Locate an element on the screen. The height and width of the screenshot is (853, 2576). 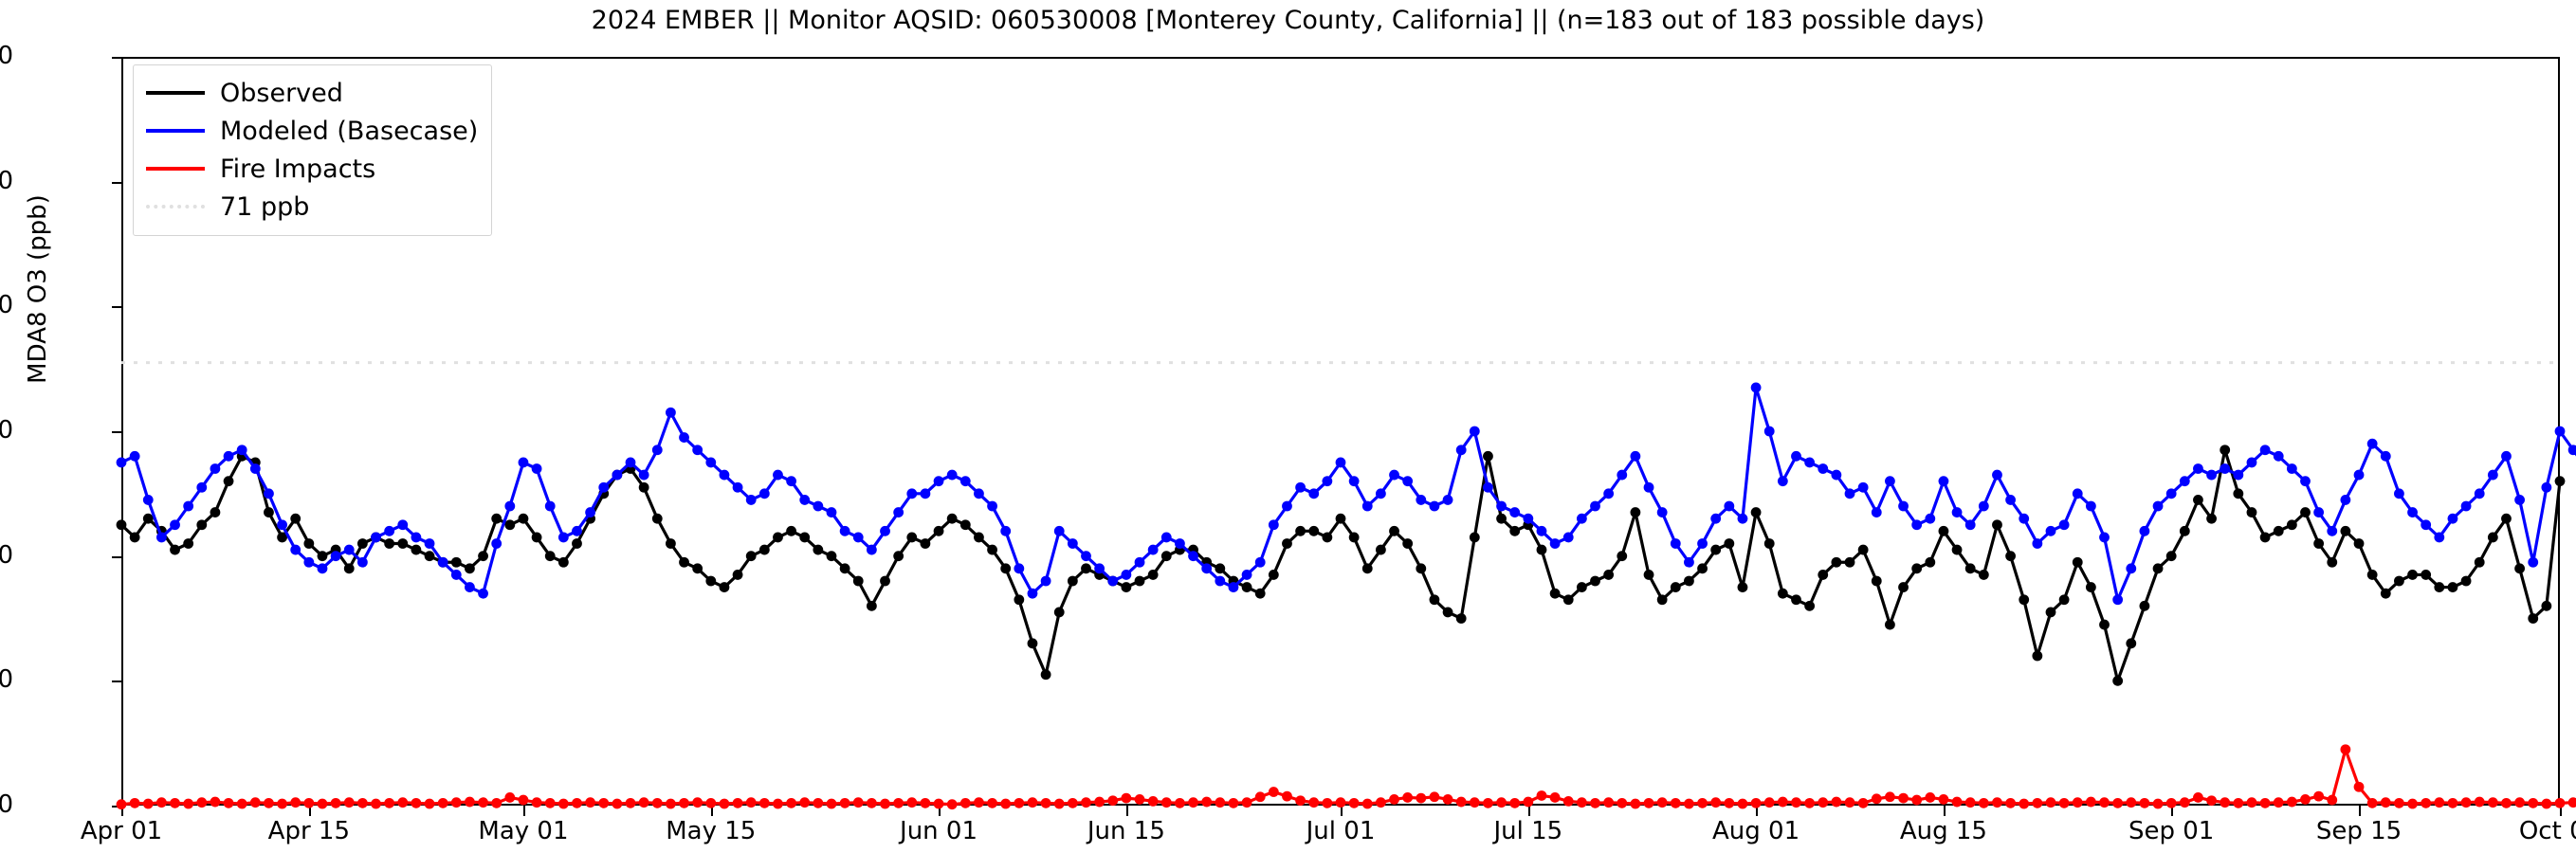
y-tick-label: 120 is located at coordinates (6, 56).